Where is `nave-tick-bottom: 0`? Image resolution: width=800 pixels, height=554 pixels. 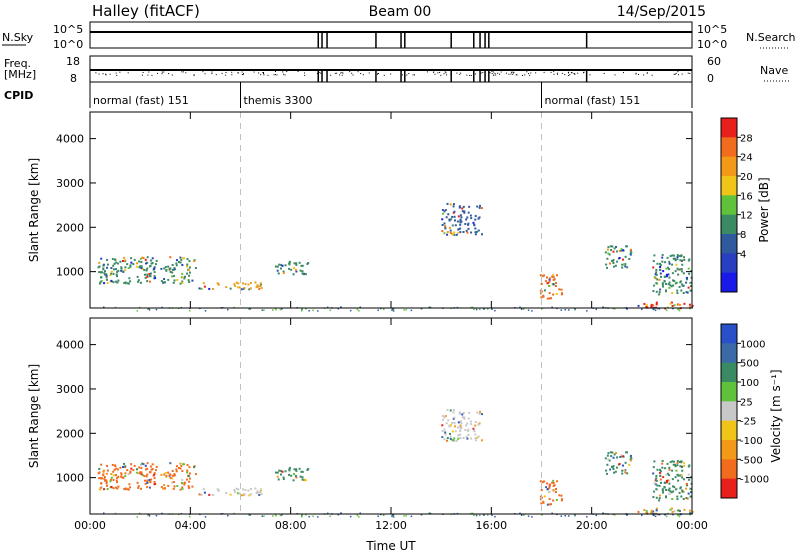
nave-tick-bottom: 0 is located at coordinates (710, 78).